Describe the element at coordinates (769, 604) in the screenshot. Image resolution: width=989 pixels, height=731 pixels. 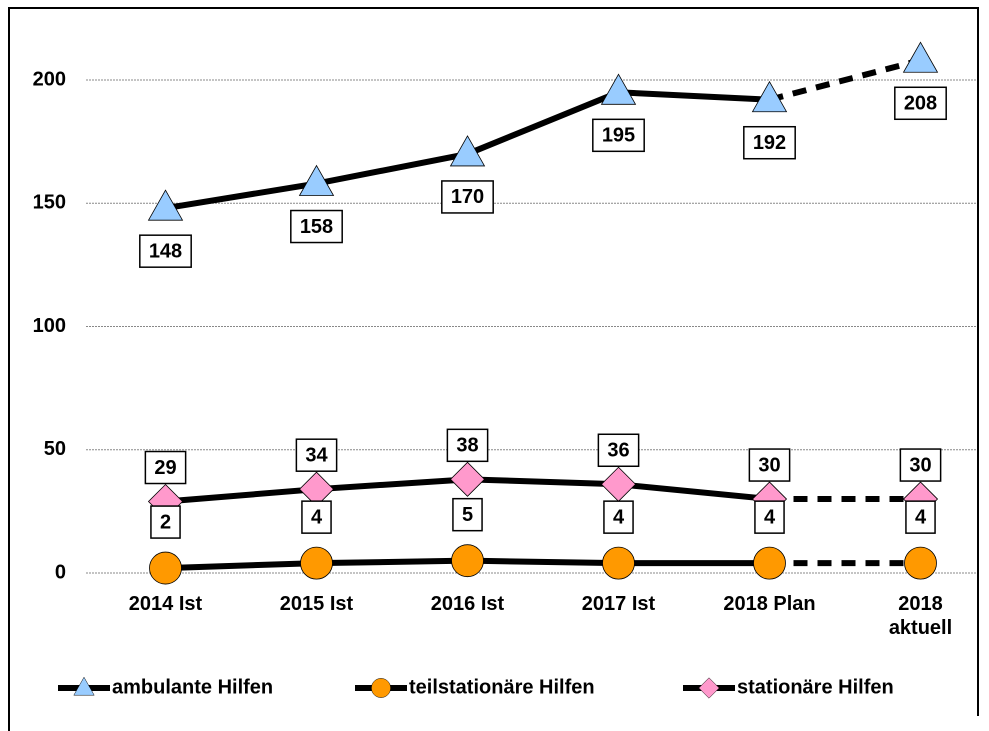
I see `x-tick-label: 2018 Plan` at that location.